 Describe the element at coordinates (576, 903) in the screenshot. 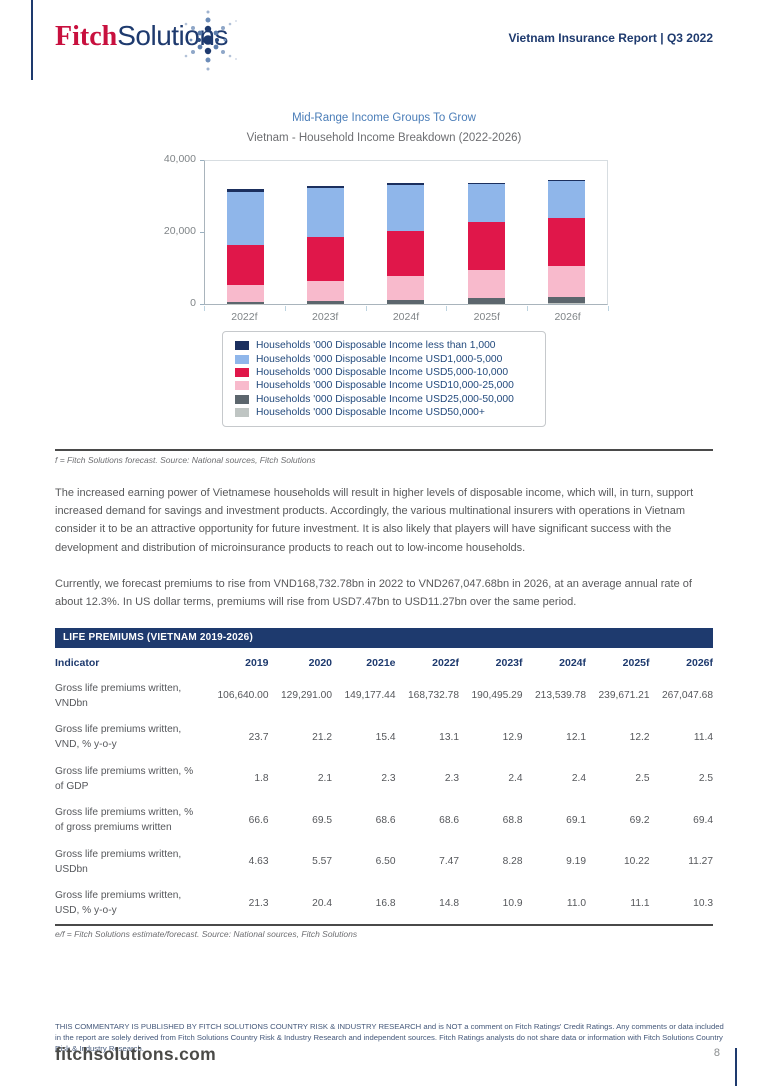

I see `value-cell: 11.0` at that location.